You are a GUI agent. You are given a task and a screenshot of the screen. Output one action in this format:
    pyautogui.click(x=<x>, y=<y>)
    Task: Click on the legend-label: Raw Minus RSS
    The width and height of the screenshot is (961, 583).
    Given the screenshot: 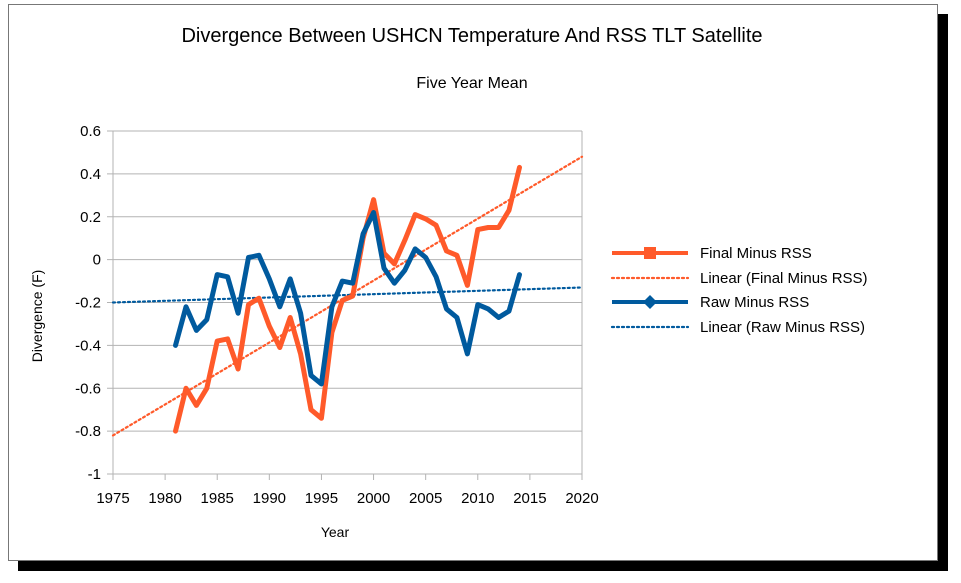 What is the action you would take?
    pyautogui.click(x=754, y=302)
    